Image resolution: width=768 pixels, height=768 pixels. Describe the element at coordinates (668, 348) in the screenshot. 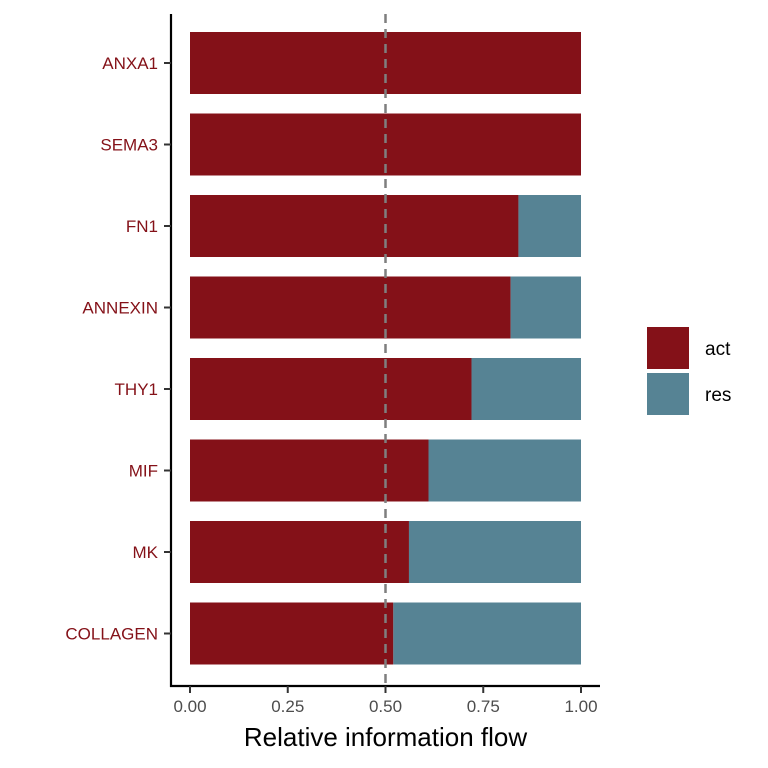

I see `legend-key-act` at that location.